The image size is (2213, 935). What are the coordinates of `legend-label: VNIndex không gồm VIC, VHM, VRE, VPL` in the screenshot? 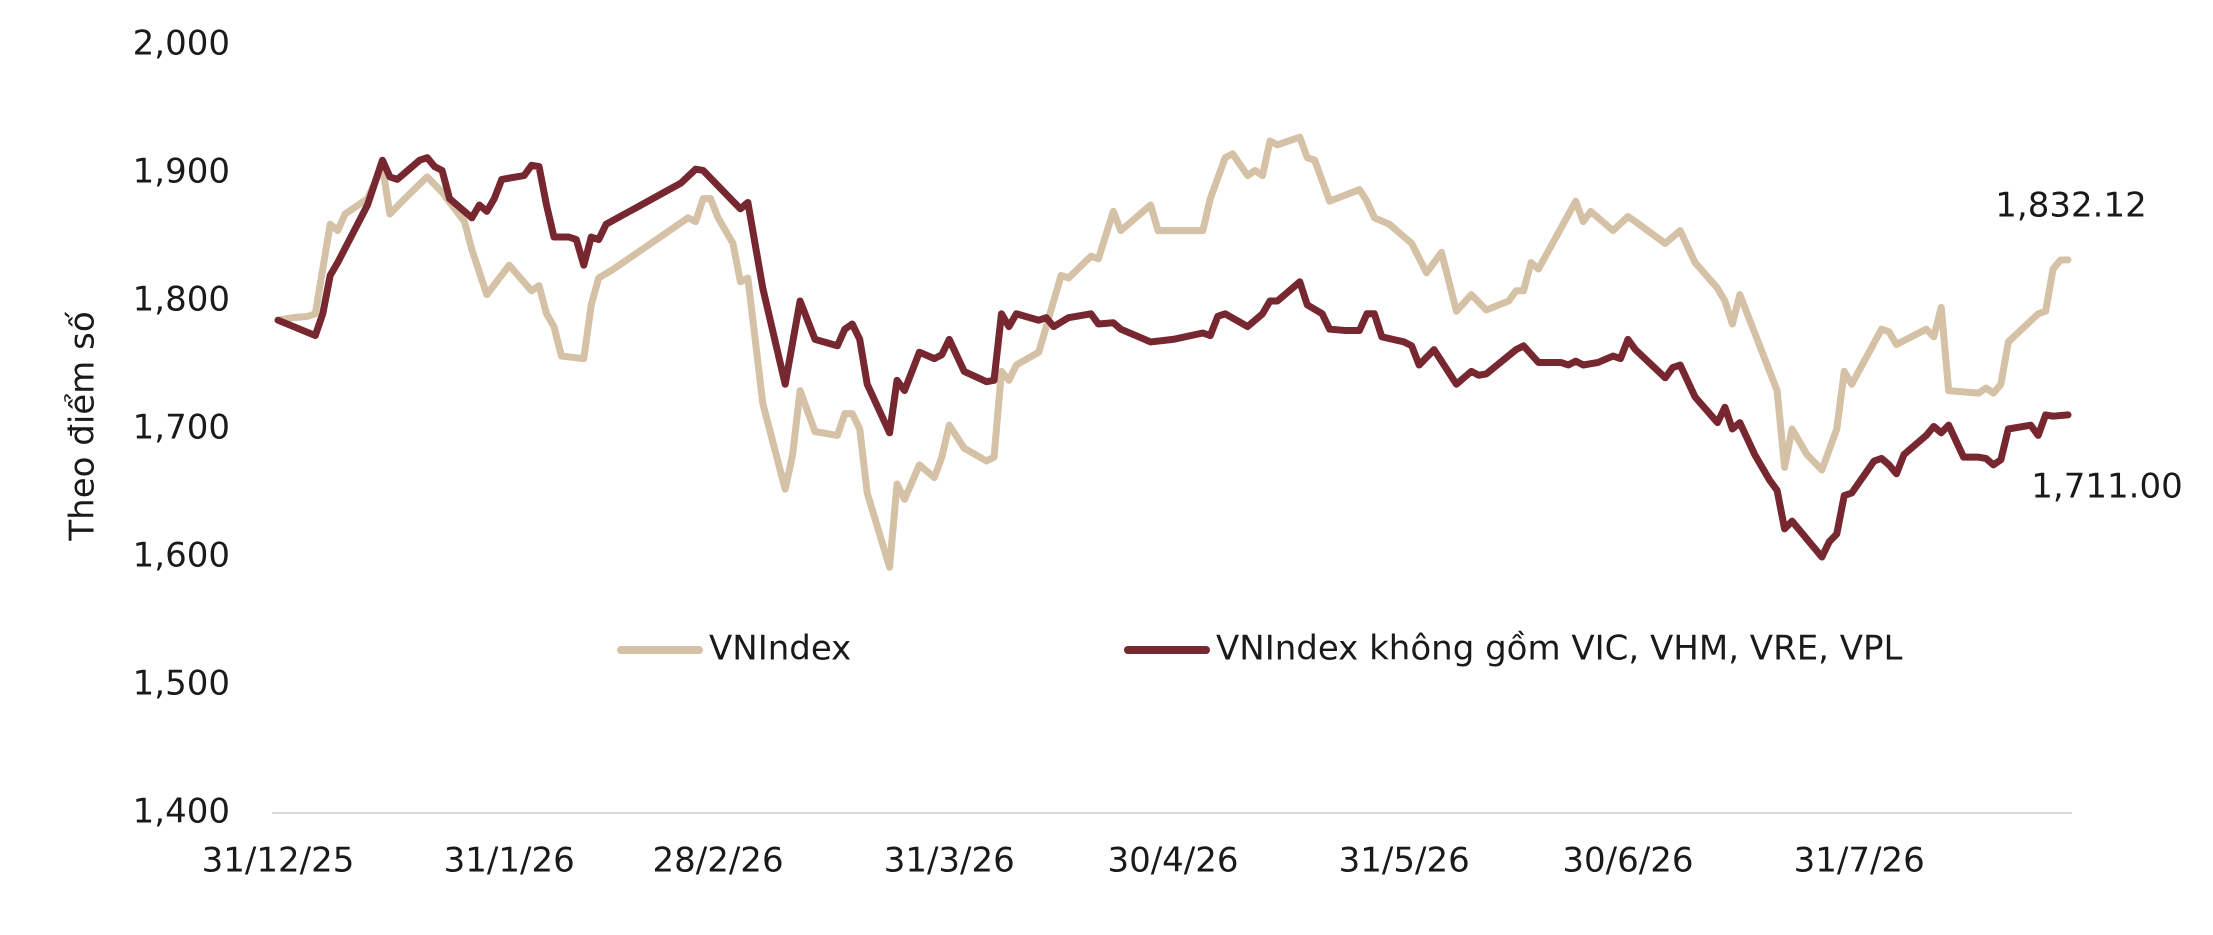 It's located at (1559, 649).